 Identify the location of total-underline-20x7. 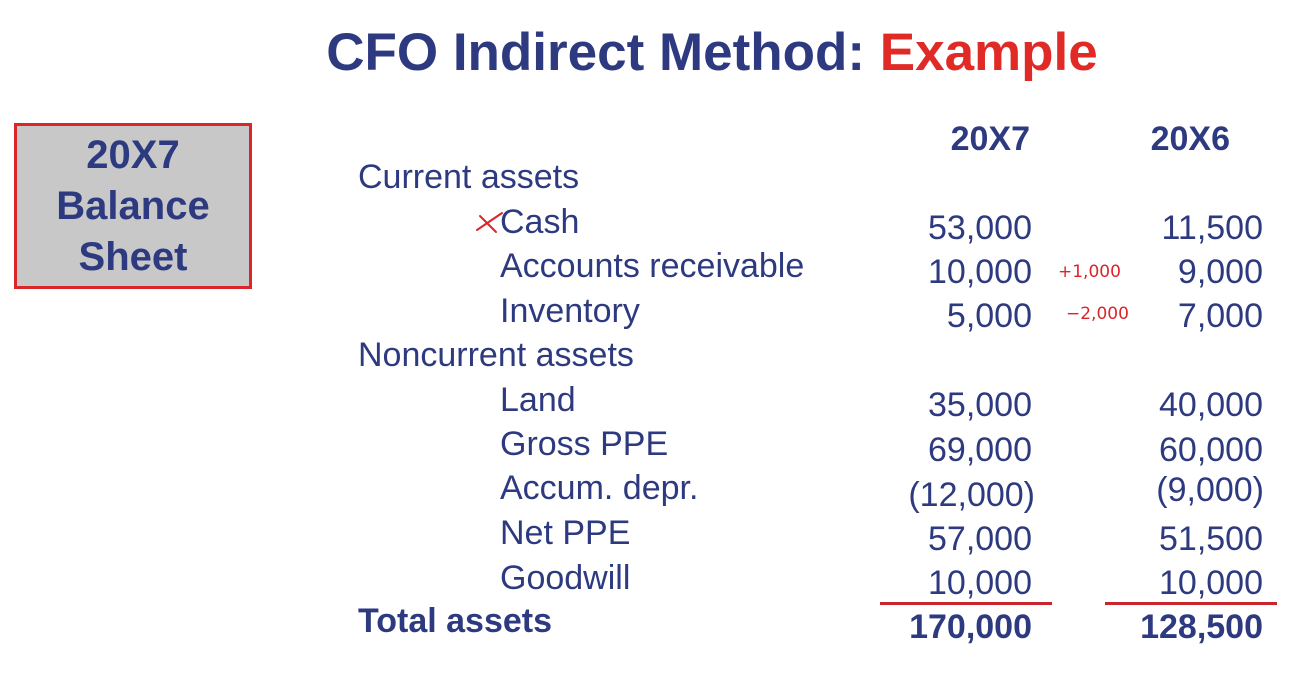
(966, 603).